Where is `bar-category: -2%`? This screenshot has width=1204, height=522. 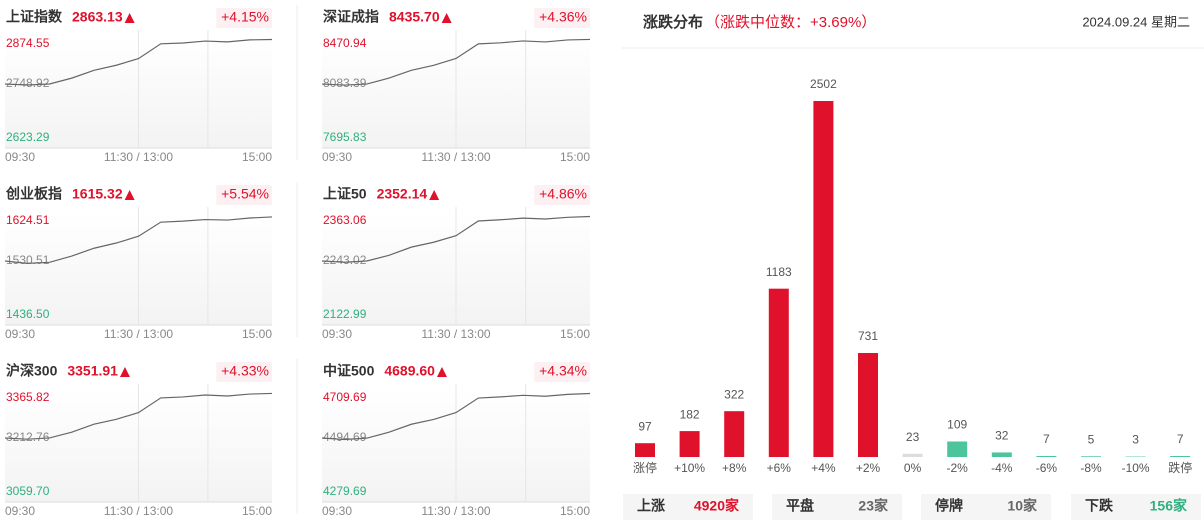 bar-category: -2% is located at coordinates (958, 468).